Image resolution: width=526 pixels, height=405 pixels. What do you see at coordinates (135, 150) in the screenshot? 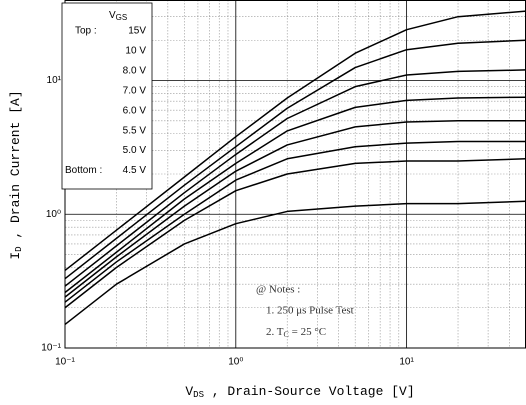
I see `legend-entry: 5.0 V` at bounding box center [135, 150].